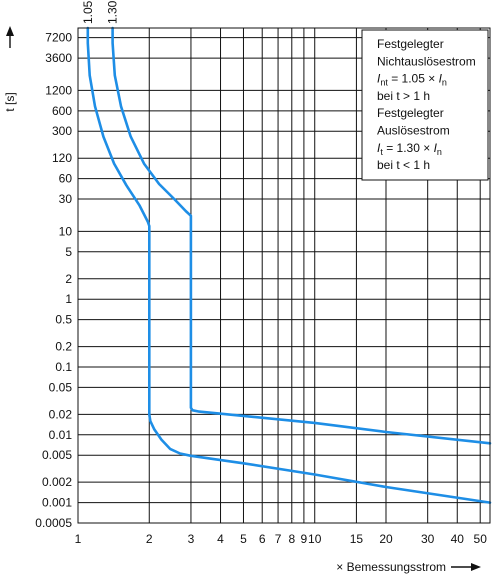  I want to click on x-tick-label: 10, so click(315, 539).